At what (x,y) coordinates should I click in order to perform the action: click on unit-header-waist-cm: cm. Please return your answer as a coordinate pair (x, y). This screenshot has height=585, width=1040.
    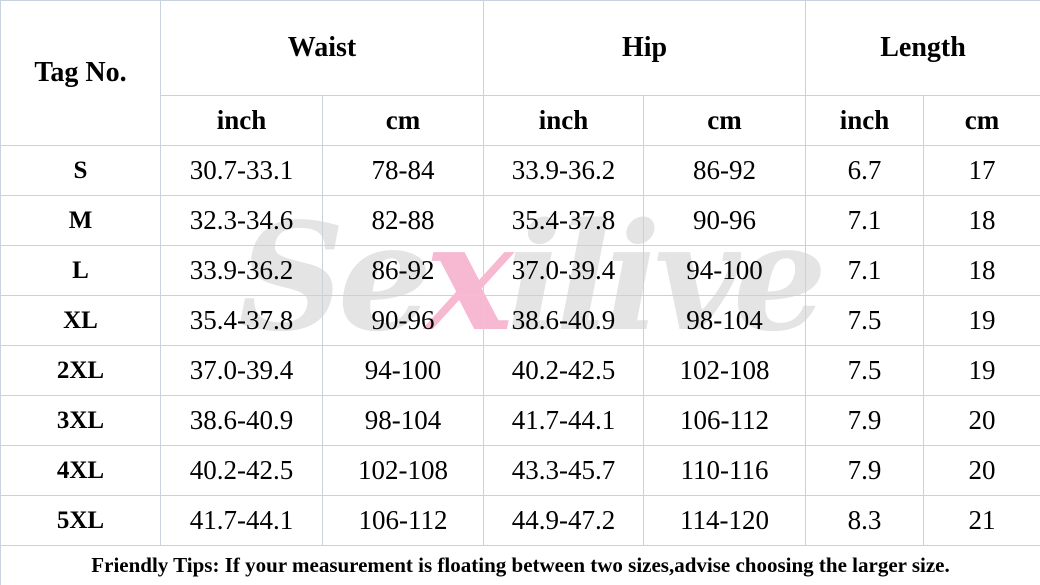
    Looking at the image, I should click on (403, 120).